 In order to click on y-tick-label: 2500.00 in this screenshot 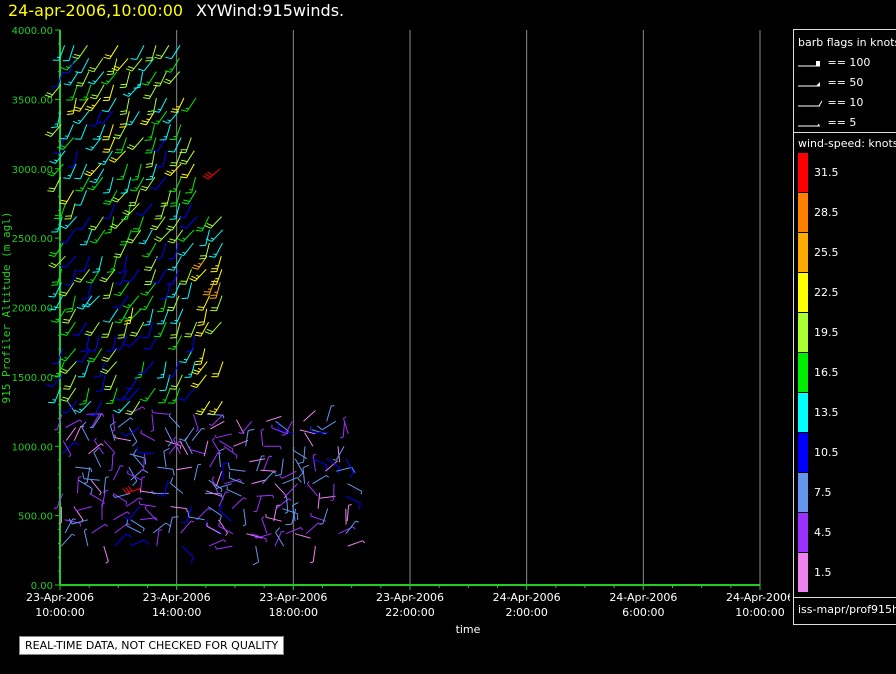, I will do `click(32, 239)`.